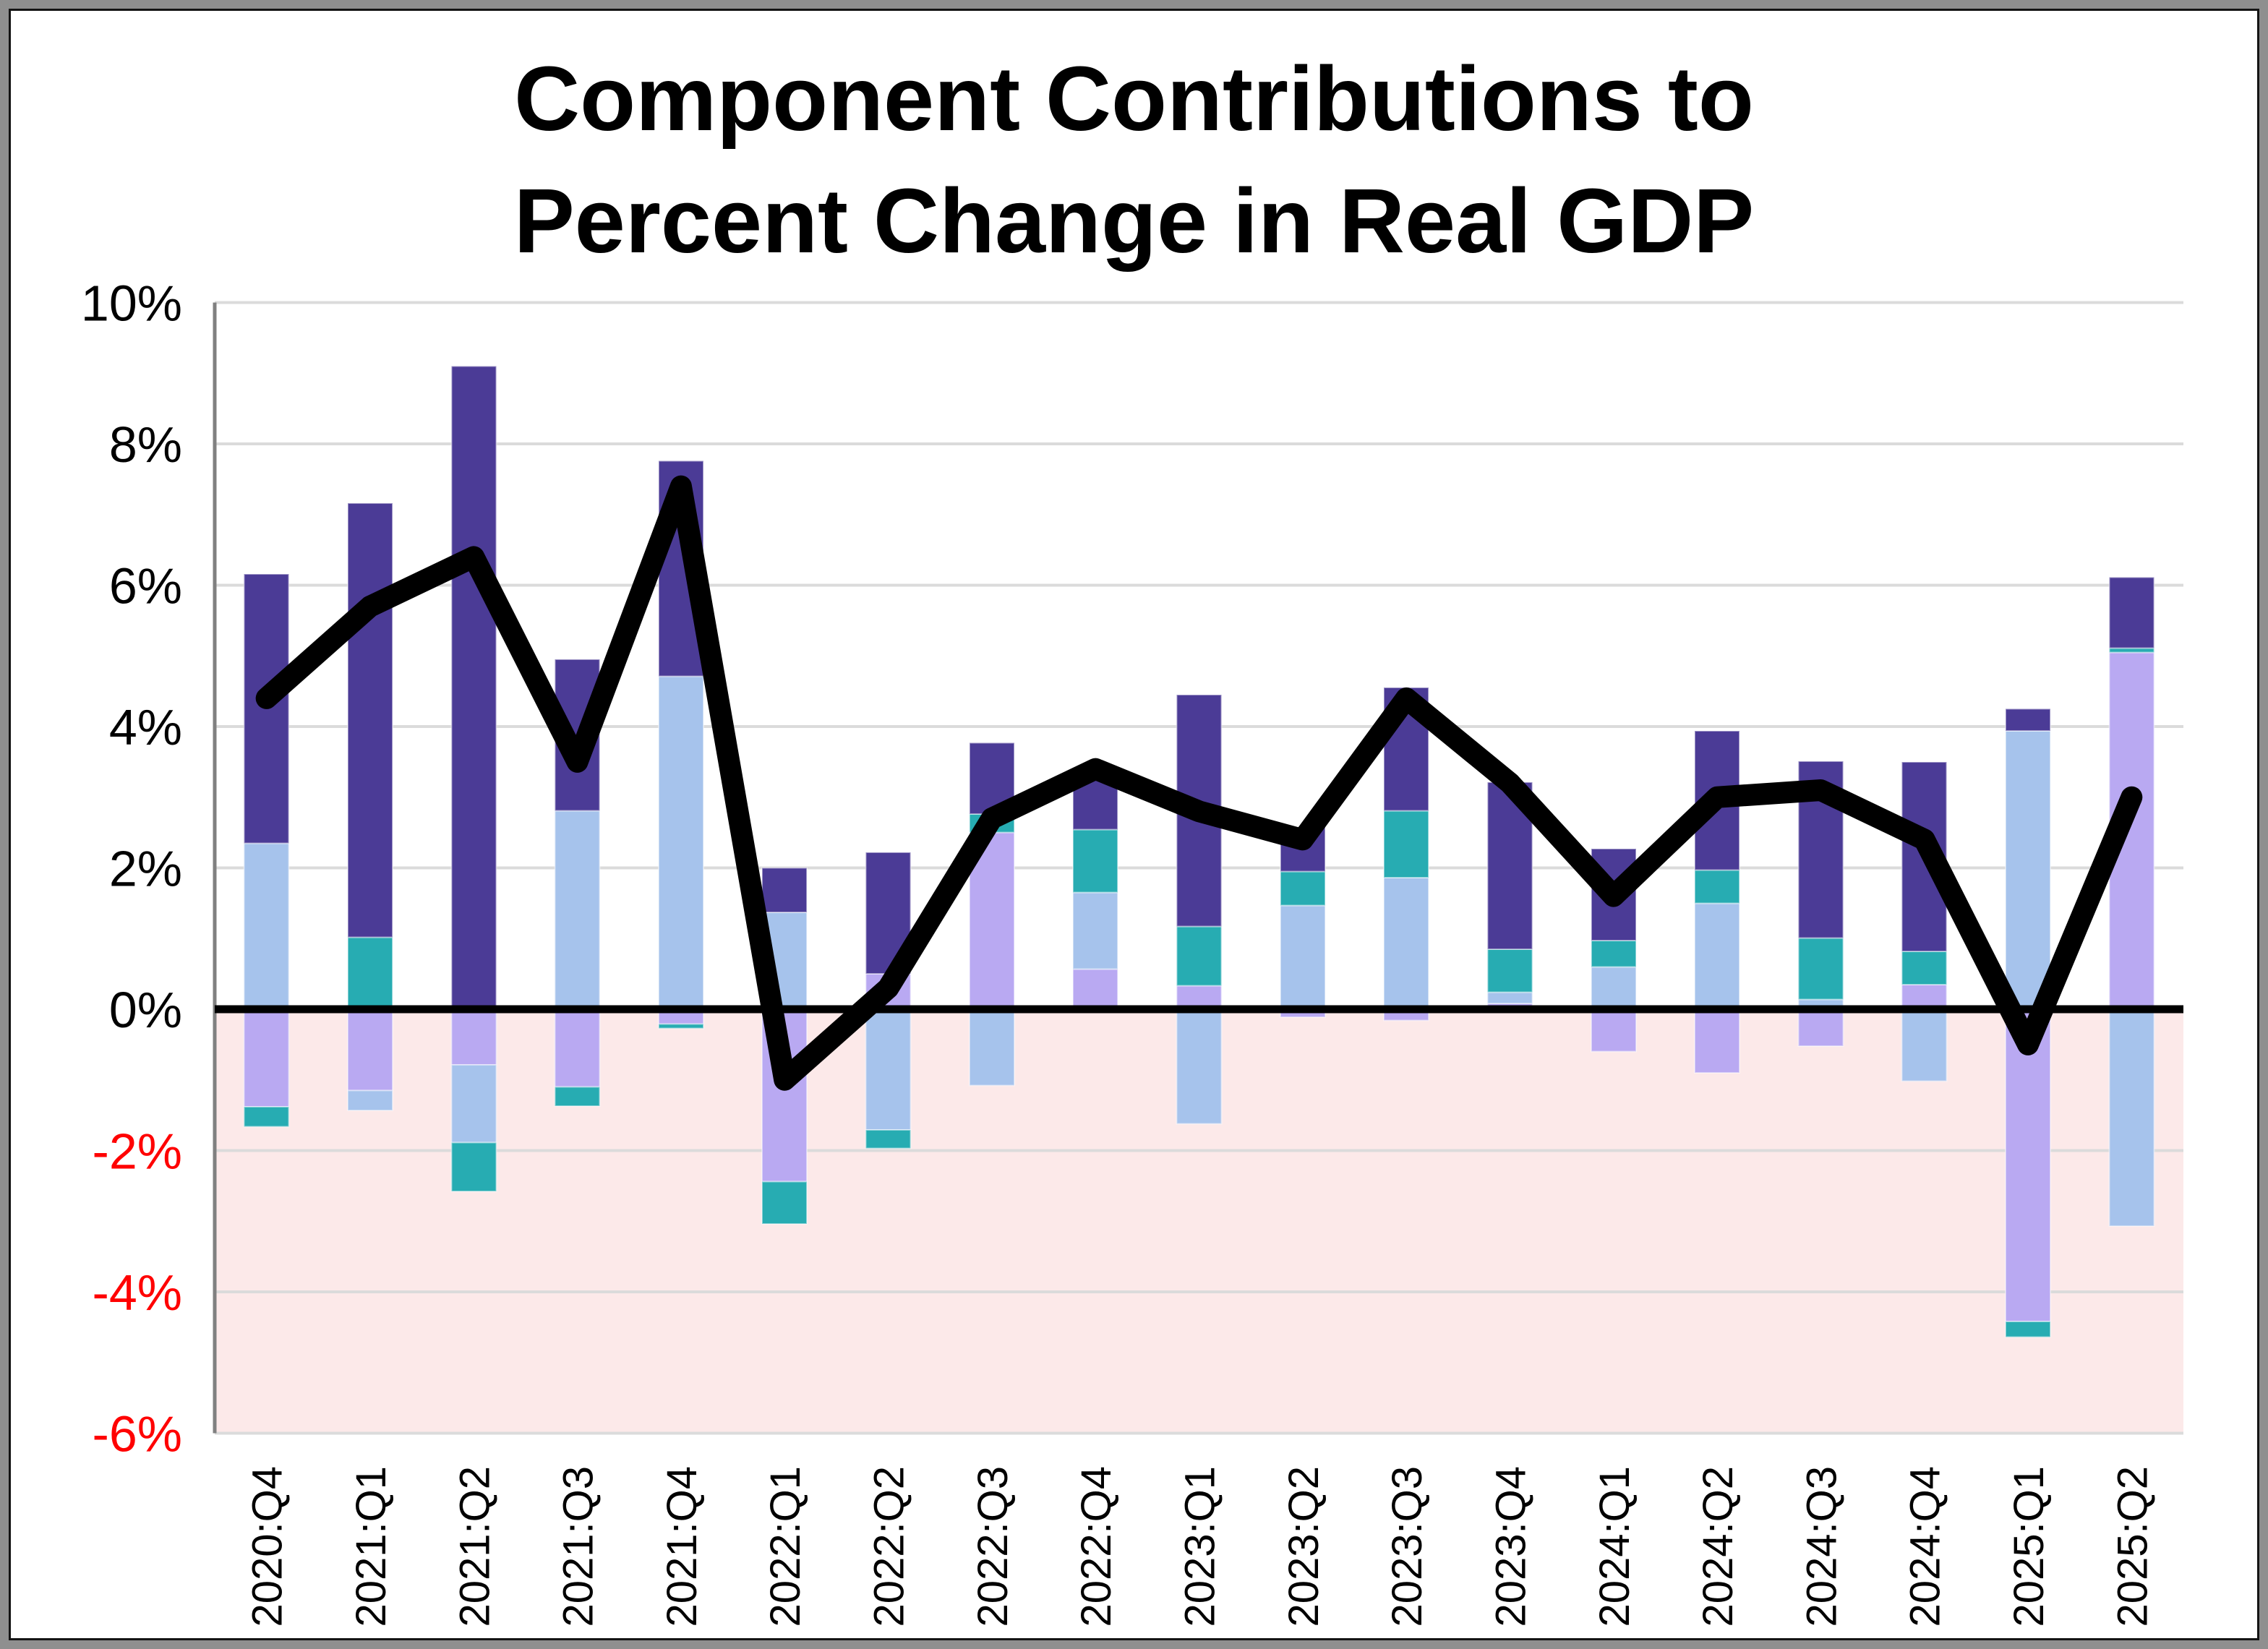  Describe the element at coordinates (145, 586) in the screenshot. I see `y-tick-label-6pct: 6%` at that location.